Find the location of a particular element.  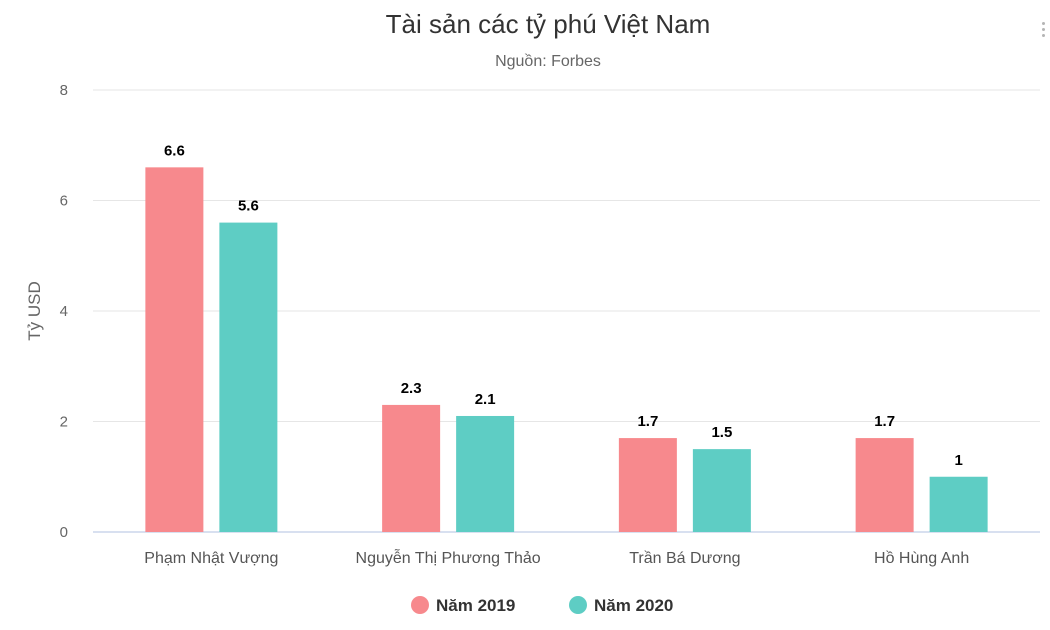

y-tick-label: 4 is located at coordinates (64, 311).